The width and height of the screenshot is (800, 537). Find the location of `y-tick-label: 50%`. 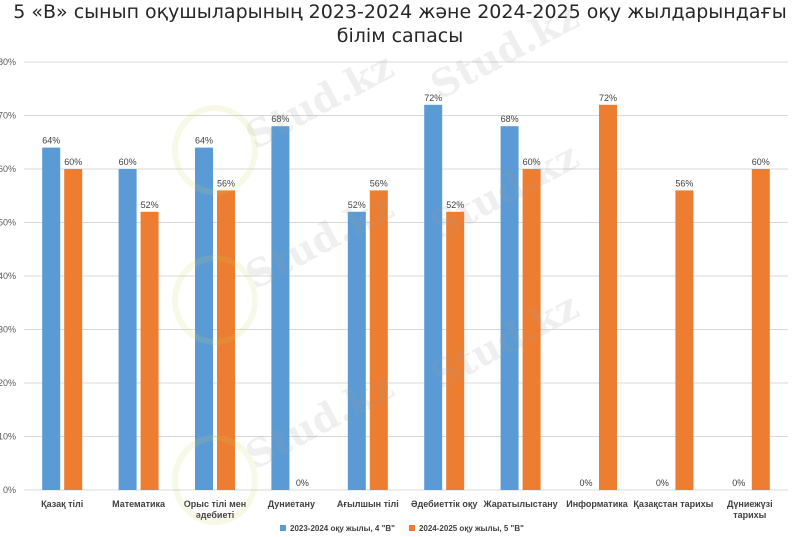

y-tick-label: 50% is located at coordinates (8, 223).